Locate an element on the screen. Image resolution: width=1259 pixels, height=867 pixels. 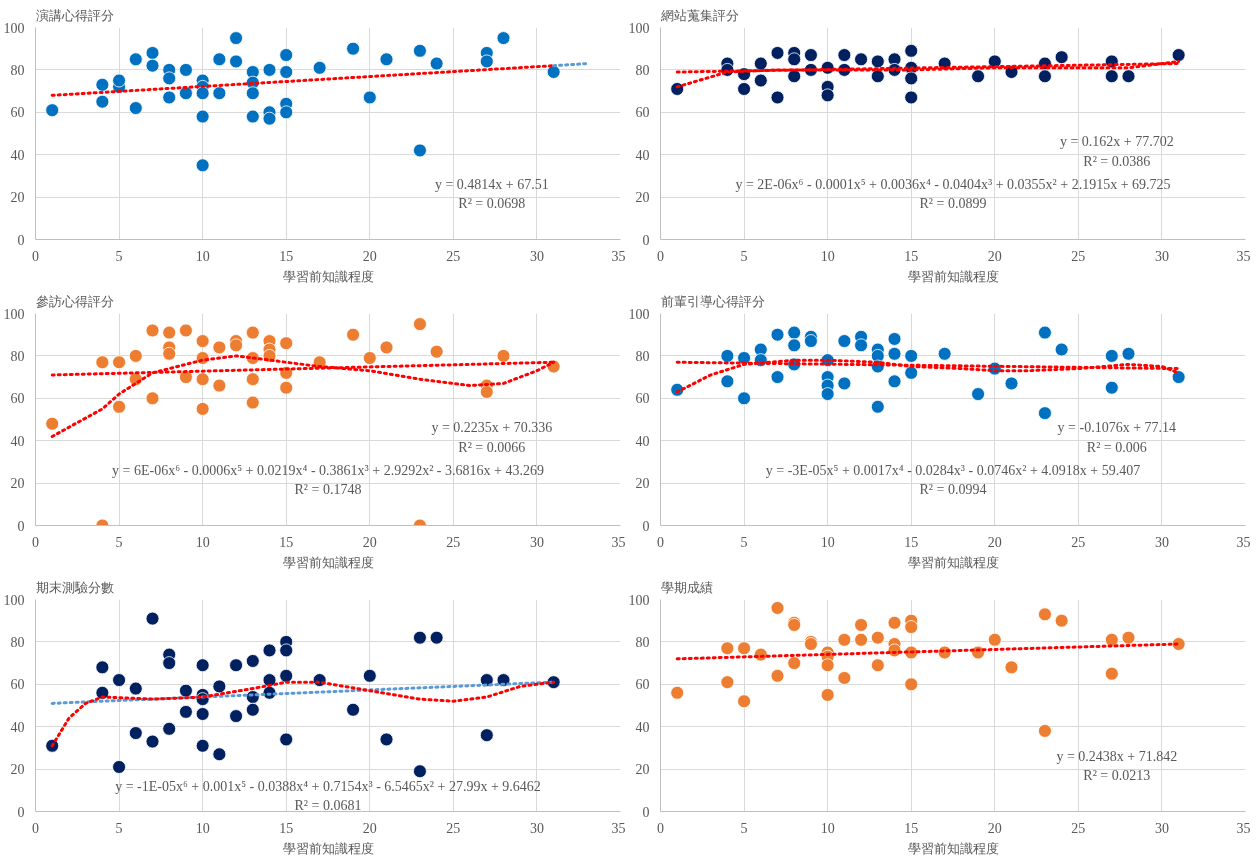
annotation: y = 0.162x + 77.702 is located at coordinates (1116, 142).